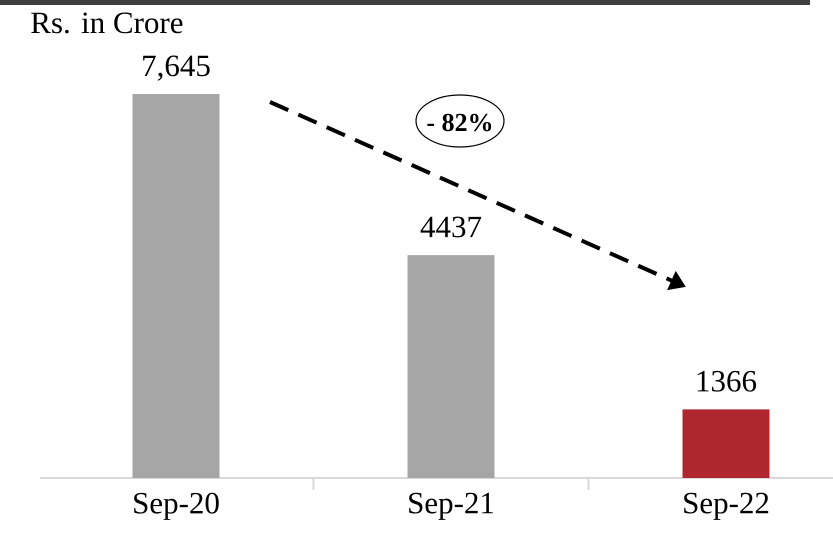  Describe the element at coordinates (106, 23) in the screenshot. I see `y-axis-title: Rs. in Crore` at that location.